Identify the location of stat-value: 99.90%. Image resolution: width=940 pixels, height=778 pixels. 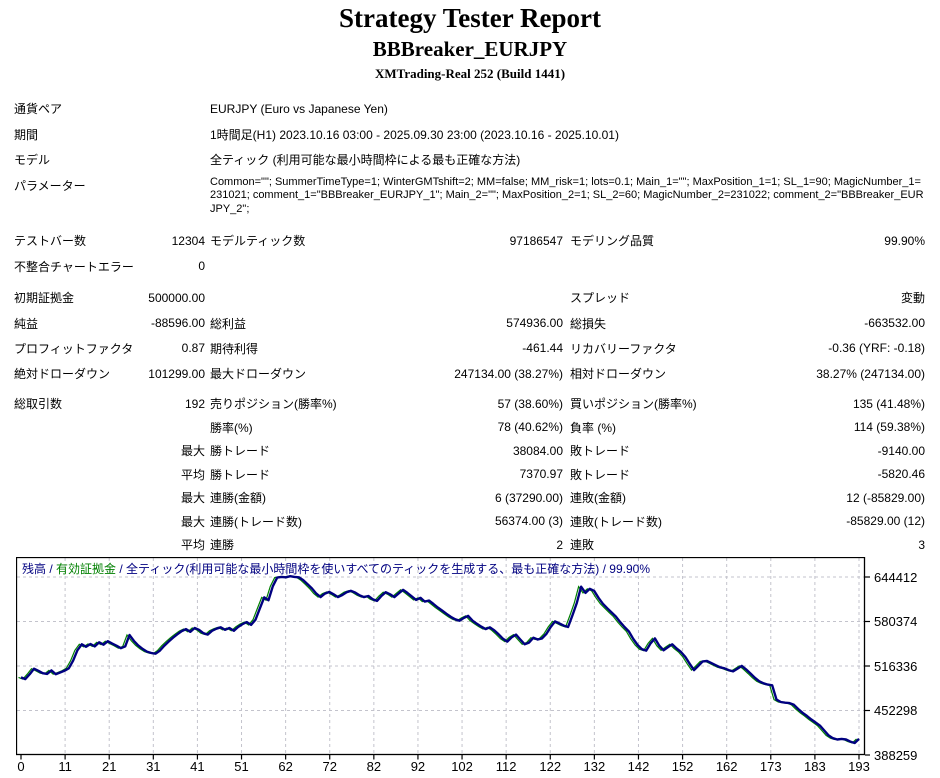
(904, 240).